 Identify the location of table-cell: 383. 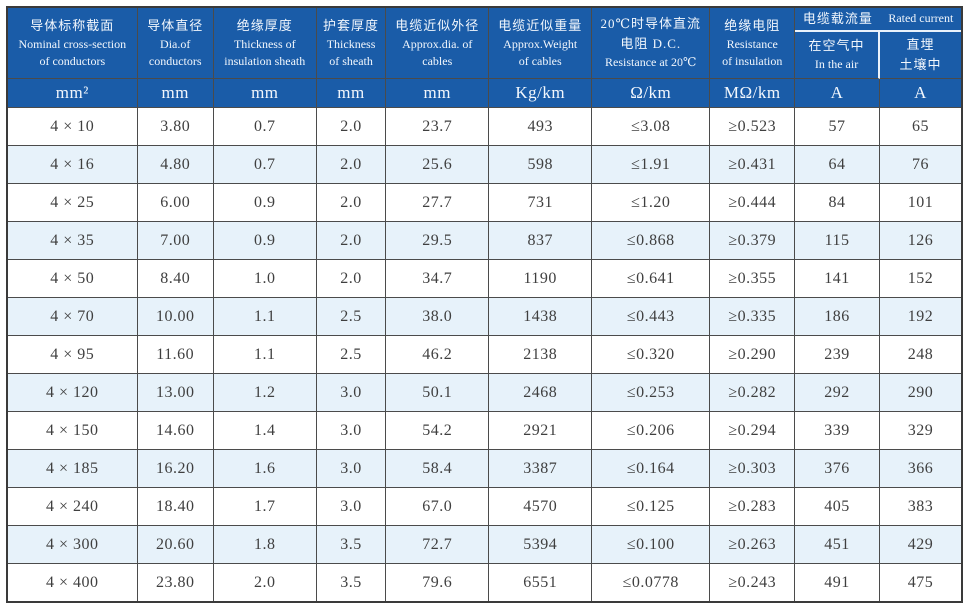
(920, 507).